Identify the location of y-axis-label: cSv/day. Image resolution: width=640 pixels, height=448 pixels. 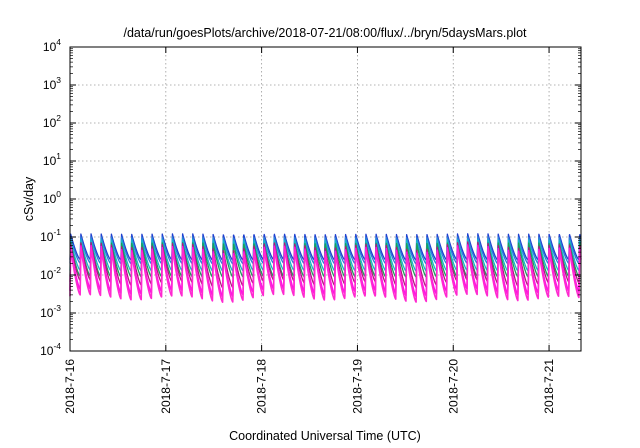
(29, 198).